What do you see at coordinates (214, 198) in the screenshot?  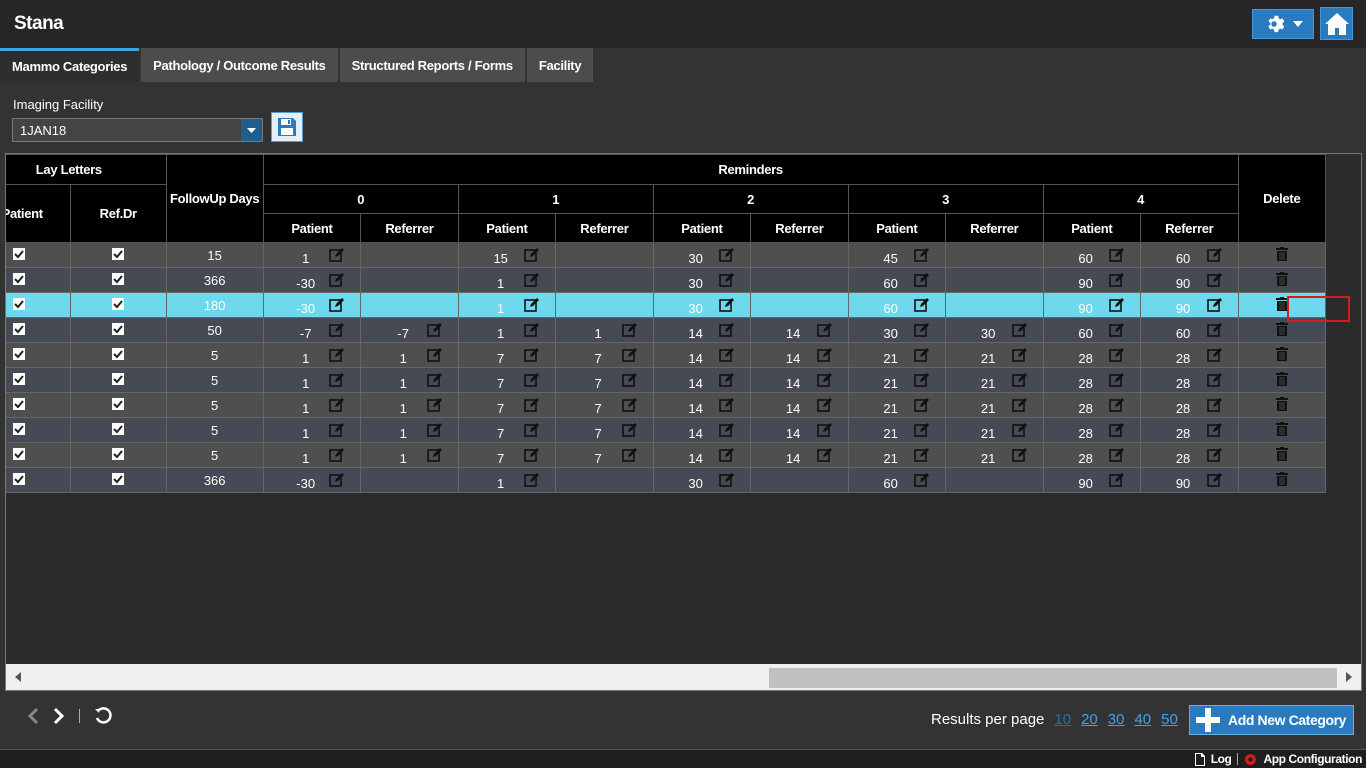 I see `followup-days-header: FollowUp Days` at bounding box center [214, 198].